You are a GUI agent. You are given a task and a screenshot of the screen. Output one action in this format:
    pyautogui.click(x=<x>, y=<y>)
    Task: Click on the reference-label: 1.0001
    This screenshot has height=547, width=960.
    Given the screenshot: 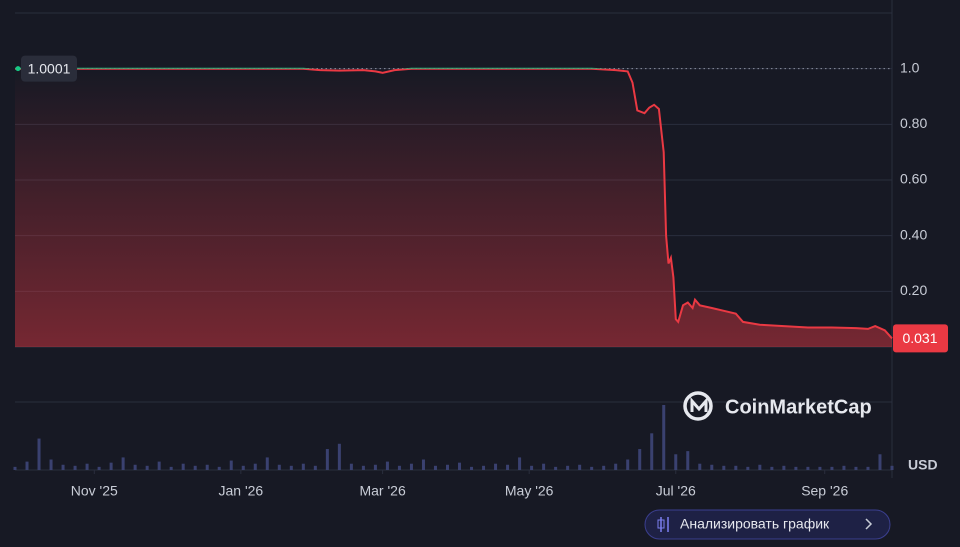 What is the action you would take?
    pyautogui.click(x=49, y=68)
    